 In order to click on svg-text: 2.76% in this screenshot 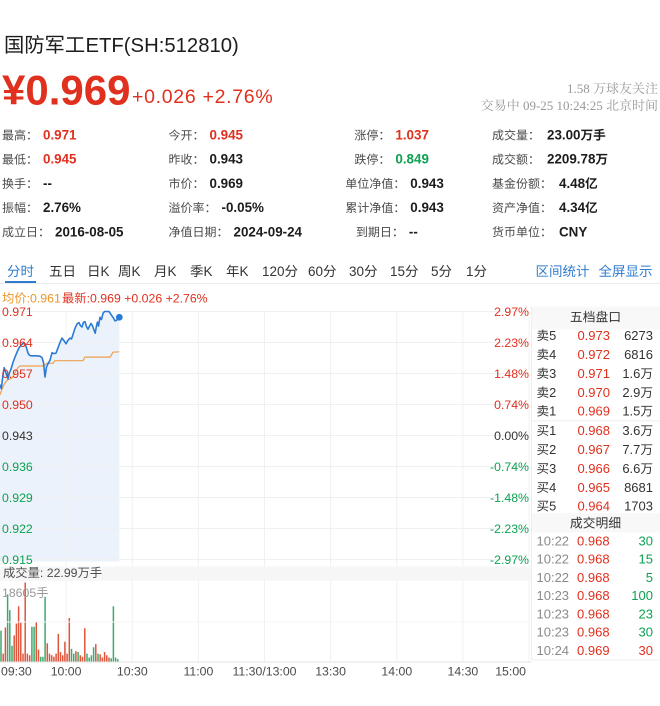, I will do `click(62, 207)`.